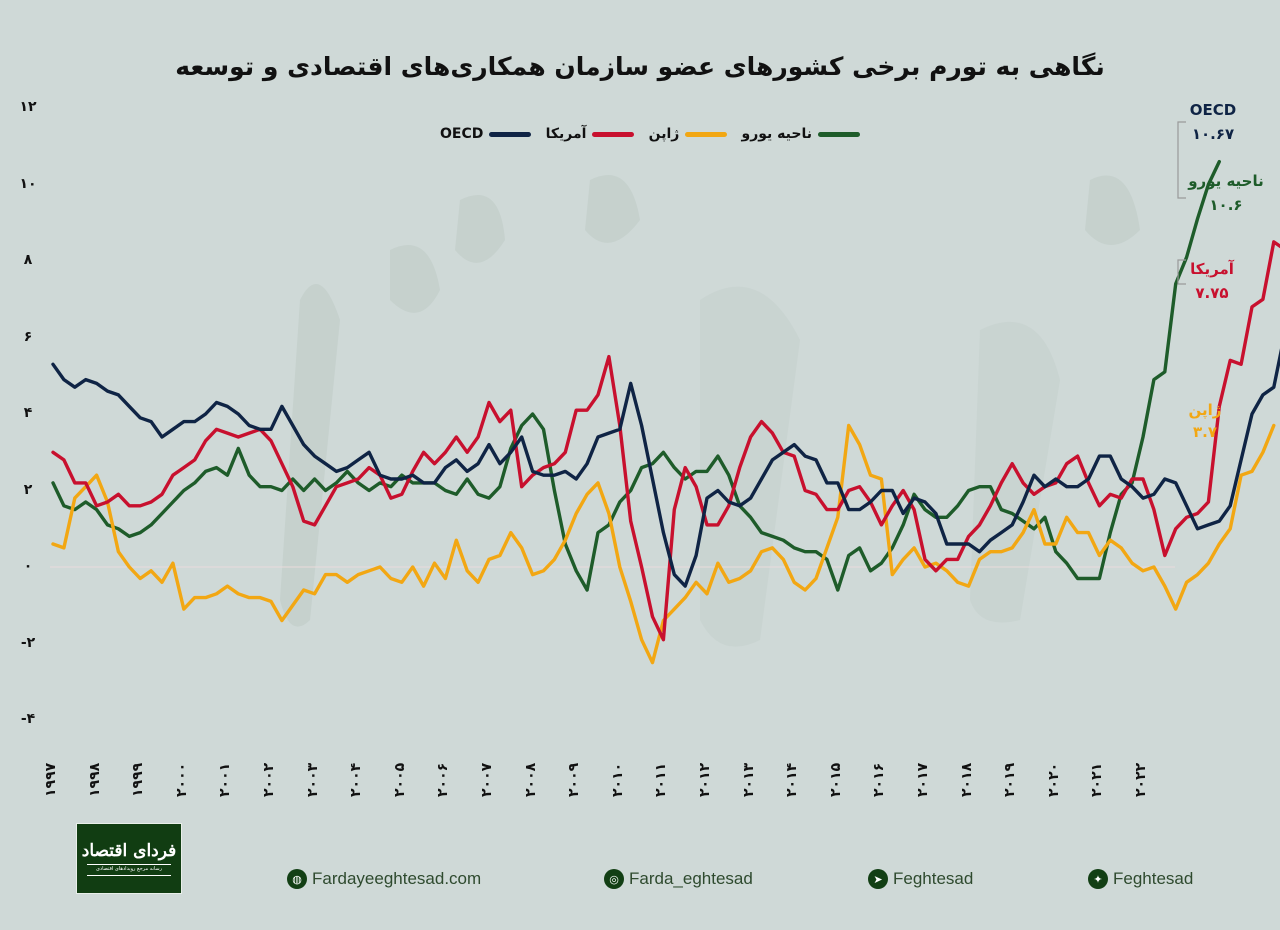 The width and height of the screenshot is (1280, 930). I want to click on legend-swatch-us, so click(613, 134).